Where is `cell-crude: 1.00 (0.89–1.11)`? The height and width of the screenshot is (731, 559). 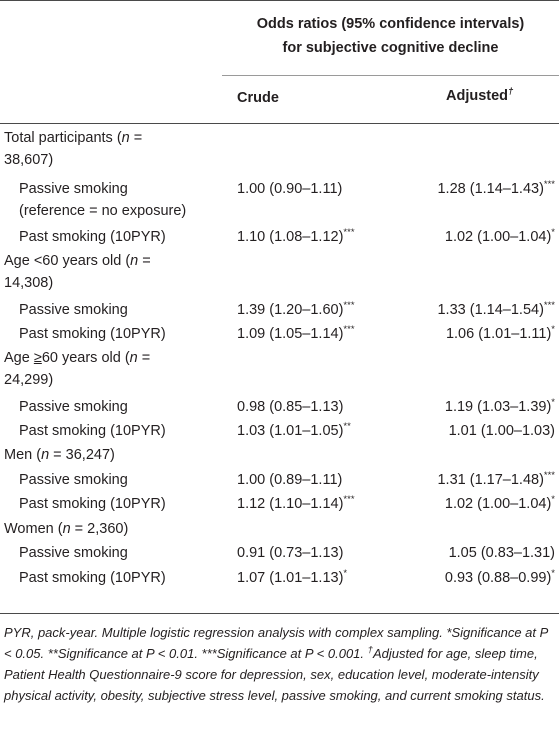
cell-crude: 1.00 (0.89–1.11) is located at coordinates (290, 480).